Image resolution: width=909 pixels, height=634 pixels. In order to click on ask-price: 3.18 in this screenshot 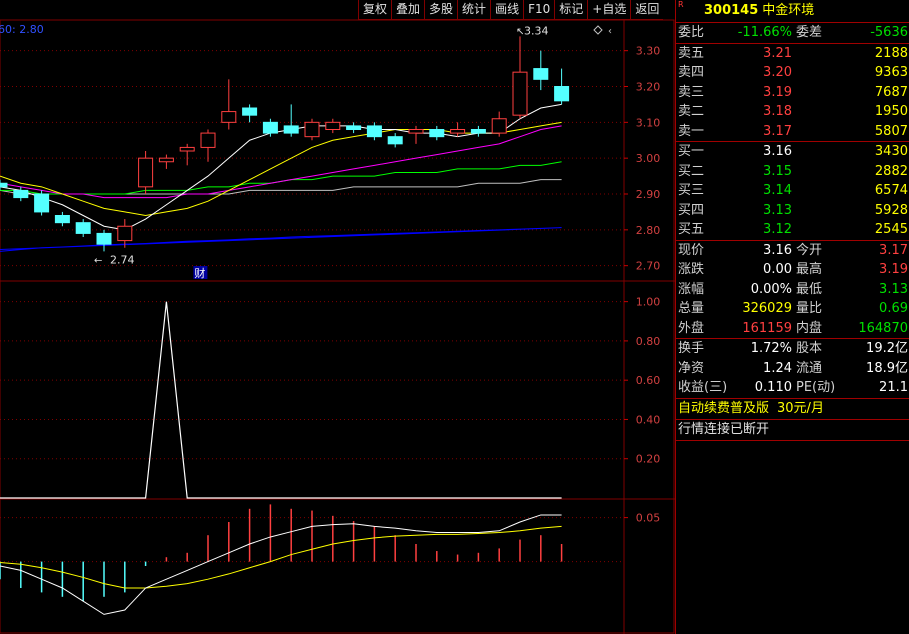, I will do `click(777, 111)`.